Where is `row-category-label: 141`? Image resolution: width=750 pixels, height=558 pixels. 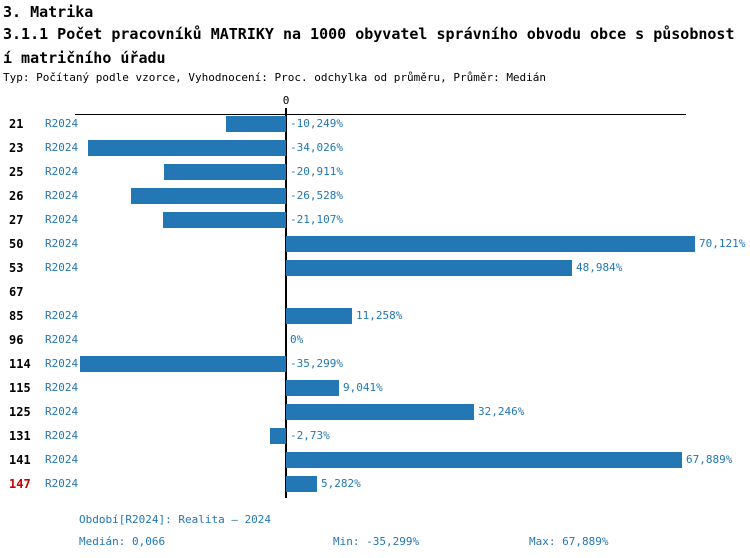 row-category-label: 141 is located at coordinates (20, 460).